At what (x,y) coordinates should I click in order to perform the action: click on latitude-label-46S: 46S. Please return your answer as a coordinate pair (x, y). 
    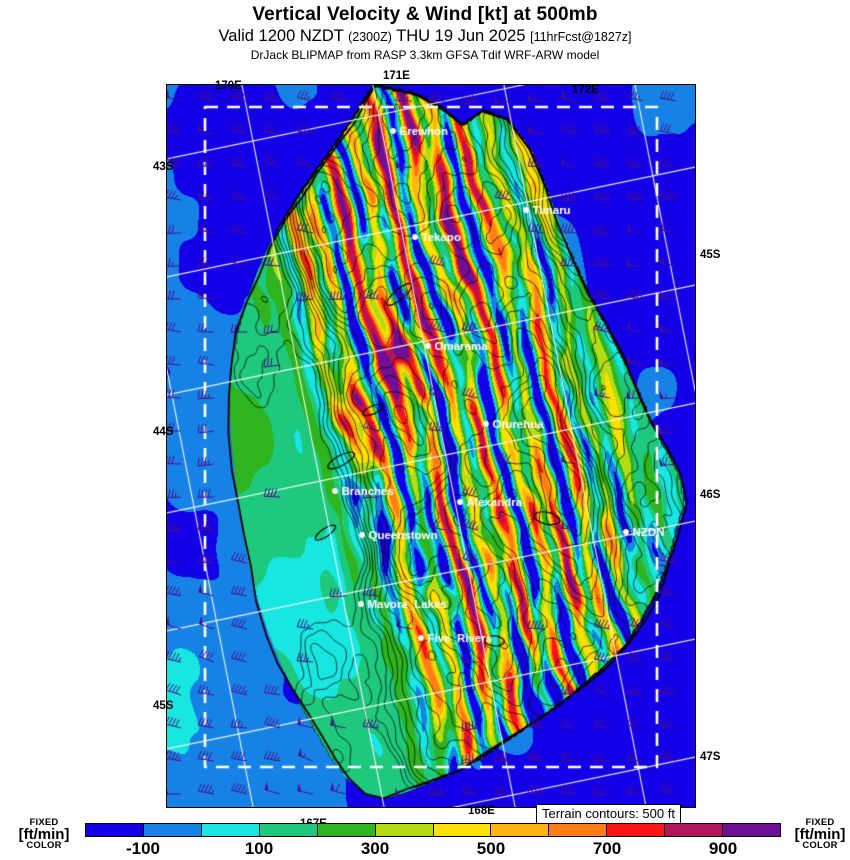
    Looking at the image, I should click on (710, 495).